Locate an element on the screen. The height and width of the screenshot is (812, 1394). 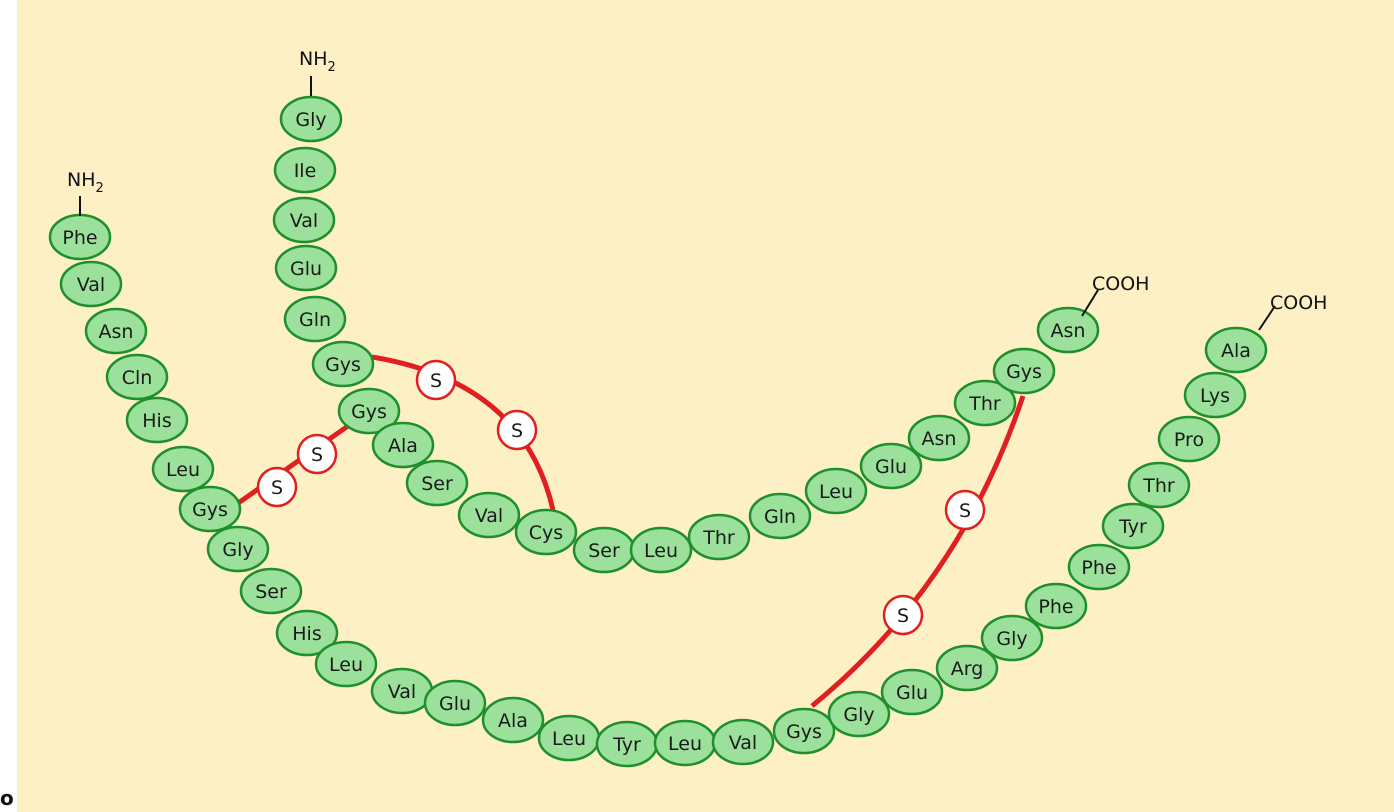
chain-b-residue-2: Val is located at coordinates (91, 284).